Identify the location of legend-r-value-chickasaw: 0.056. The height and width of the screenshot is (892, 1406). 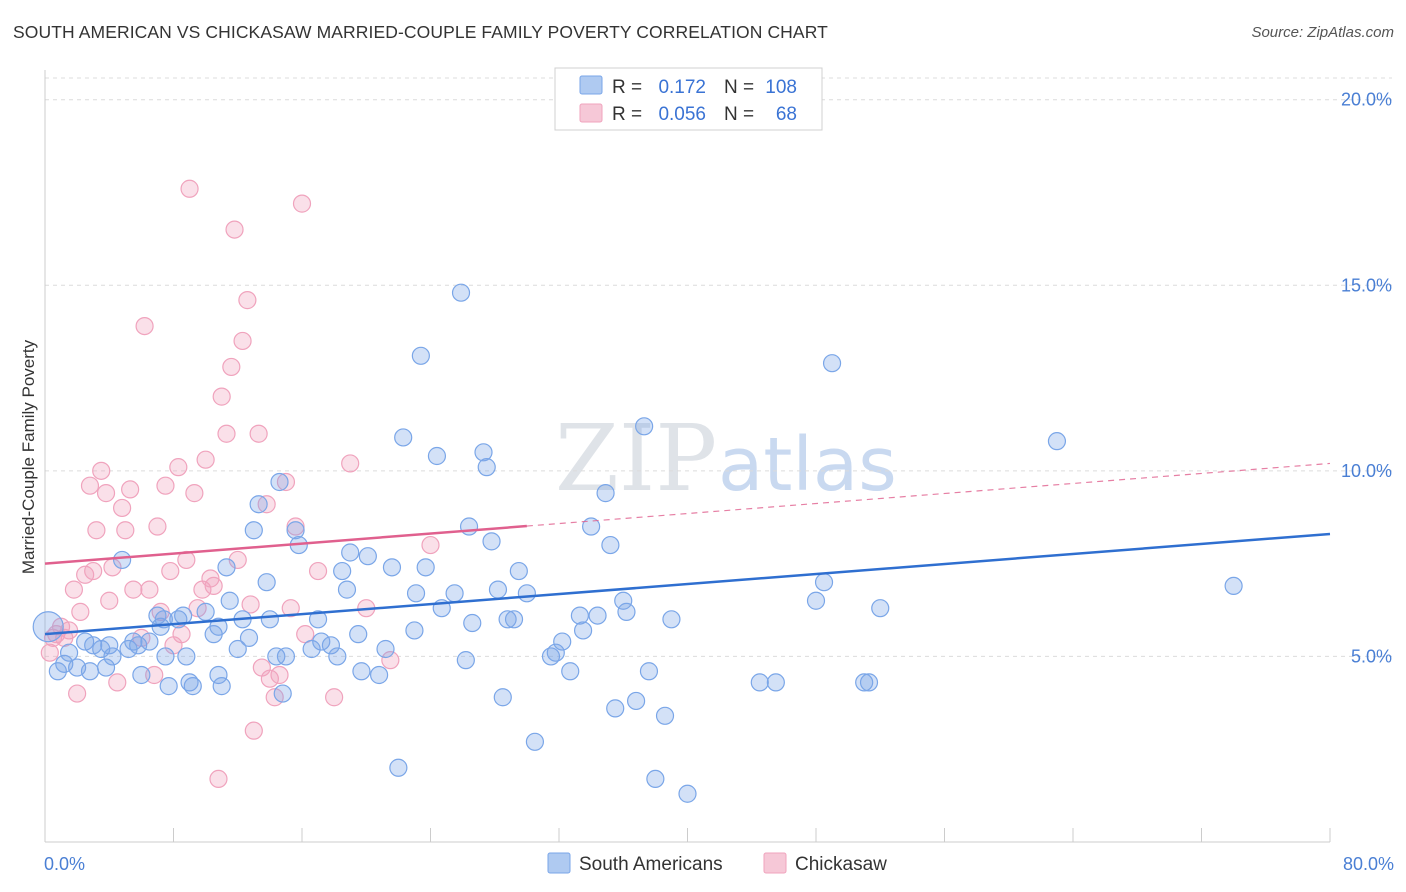
(682, 114).